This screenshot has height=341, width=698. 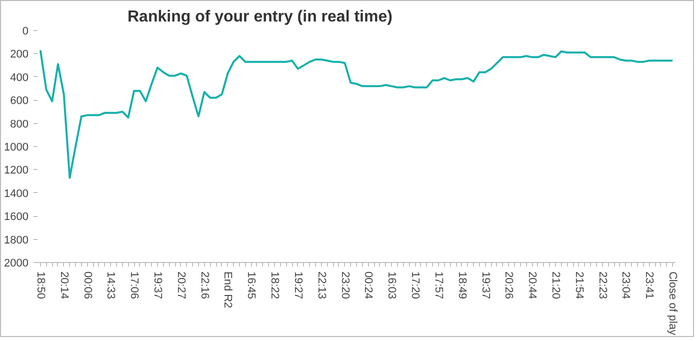 What do you see at coordinates (672, 304) in the screenshot?
I see `x-tick-label: Close of play` at bounding box center [672, 304].